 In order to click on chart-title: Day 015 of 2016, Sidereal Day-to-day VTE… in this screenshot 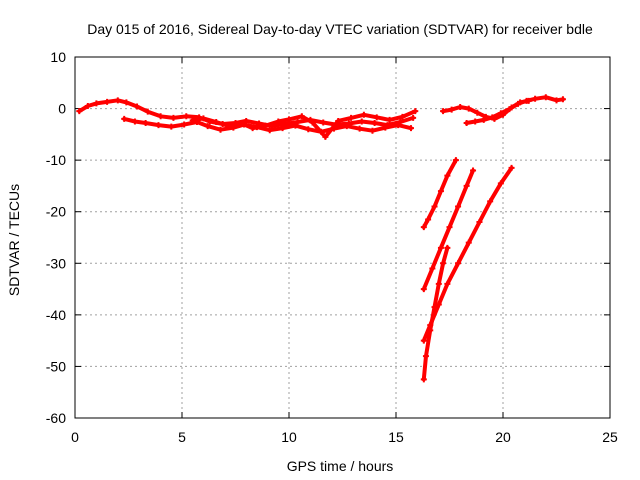, I will do `click(340, 29)`.